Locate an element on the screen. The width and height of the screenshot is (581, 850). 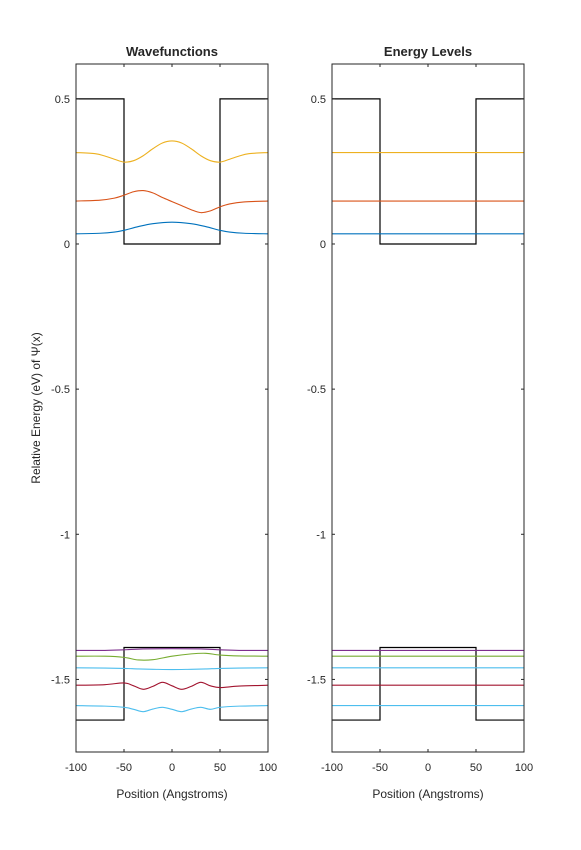
wavefunctions-x-tick-label: 50 is located at coordinates (220, 768).